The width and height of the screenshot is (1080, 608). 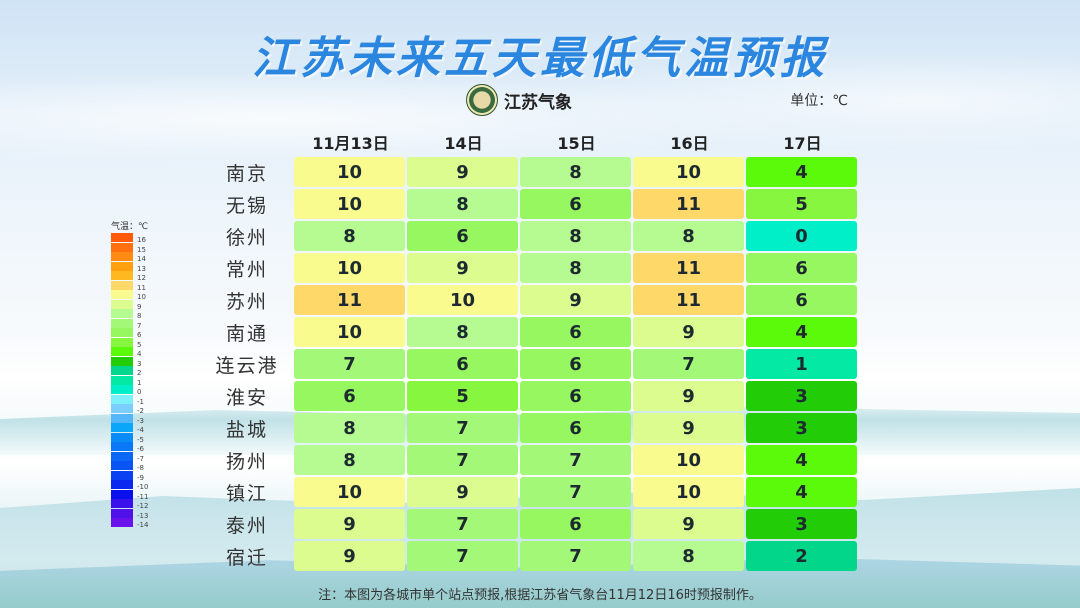 What do you see at coordinates (529, 236) in the screenshot?
I see `table-row: 徐州 8 6 8 8 0` at bounding box center [529, 236].